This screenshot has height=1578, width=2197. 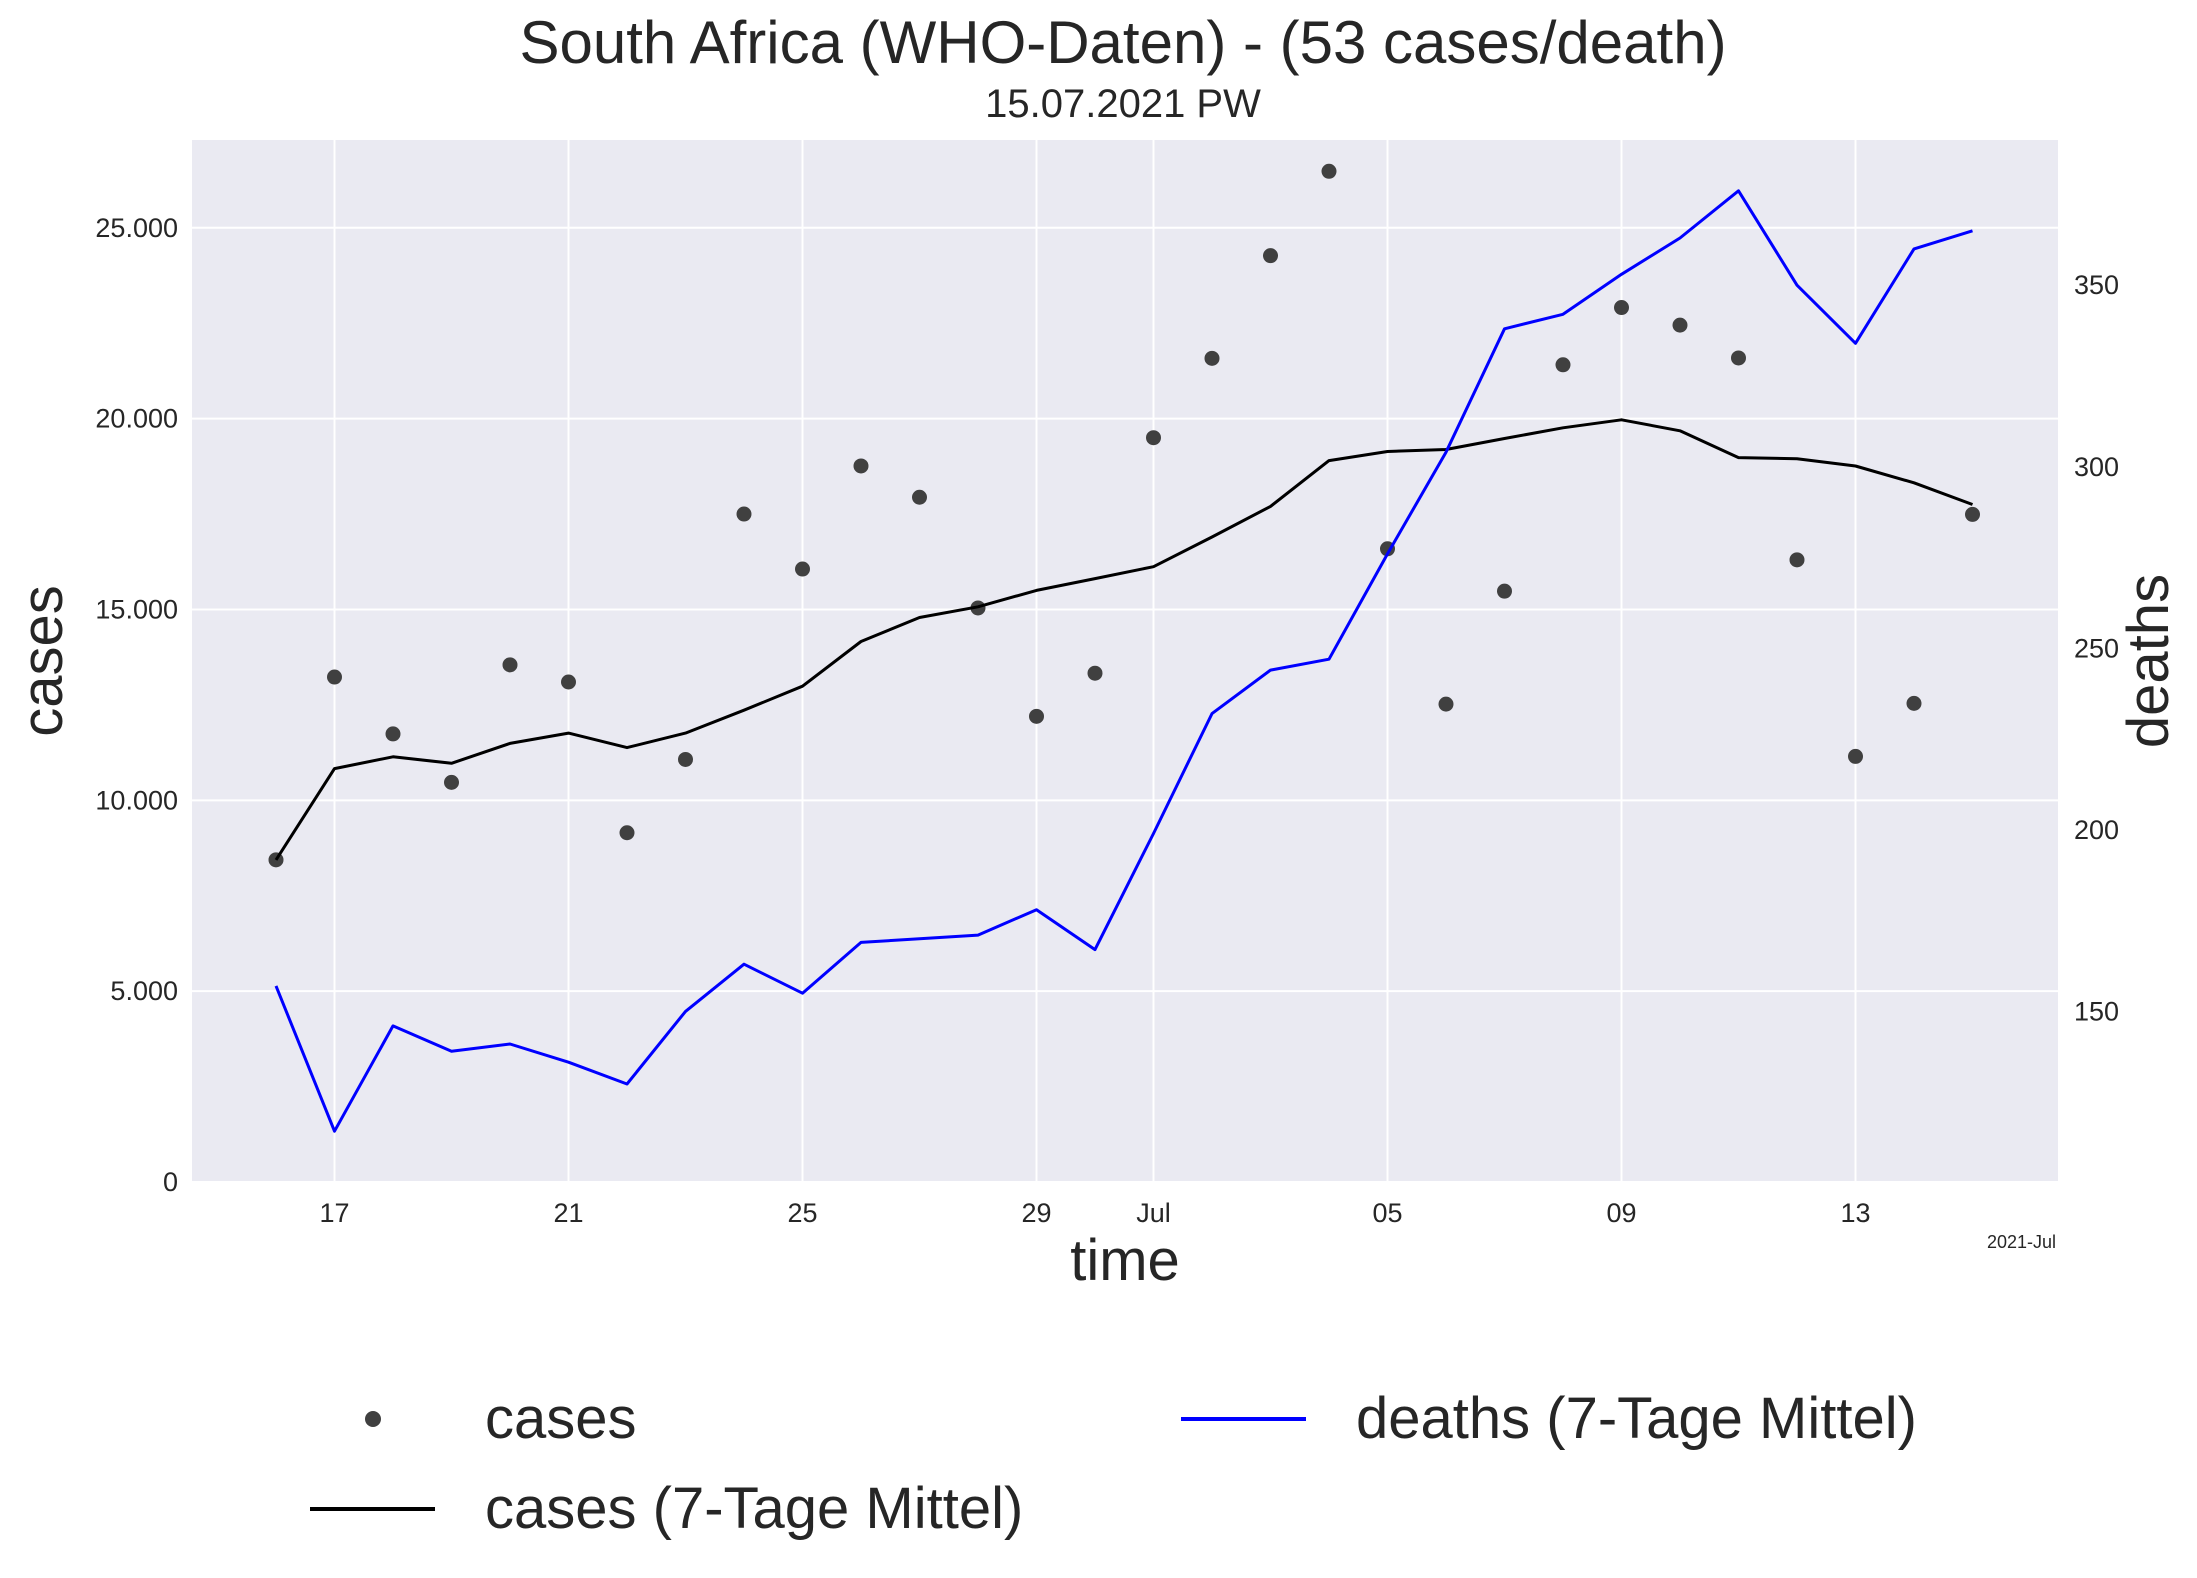 What do you see at coordinates (802, 1213) in the screenshot?
I see `x-tick-label: 25` at bounding box center [802, 1213].